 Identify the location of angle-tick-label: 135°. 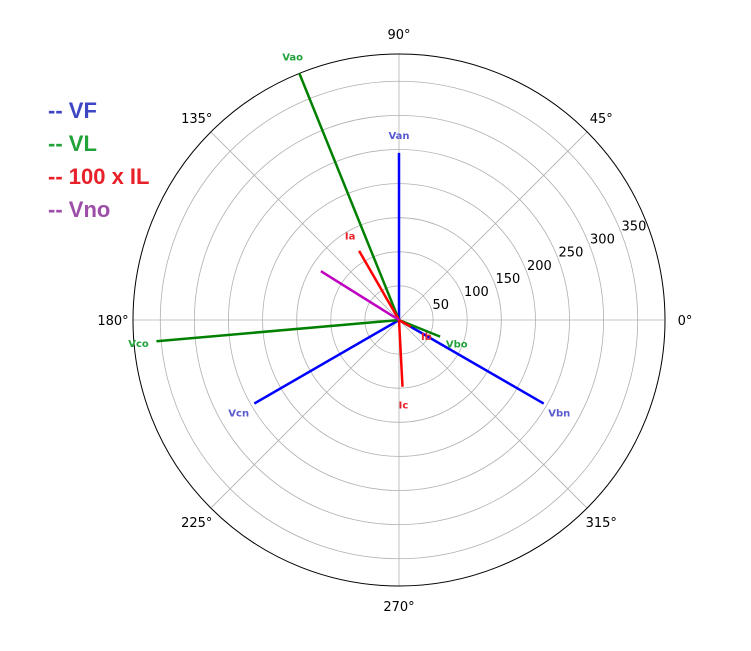
(196, 119).